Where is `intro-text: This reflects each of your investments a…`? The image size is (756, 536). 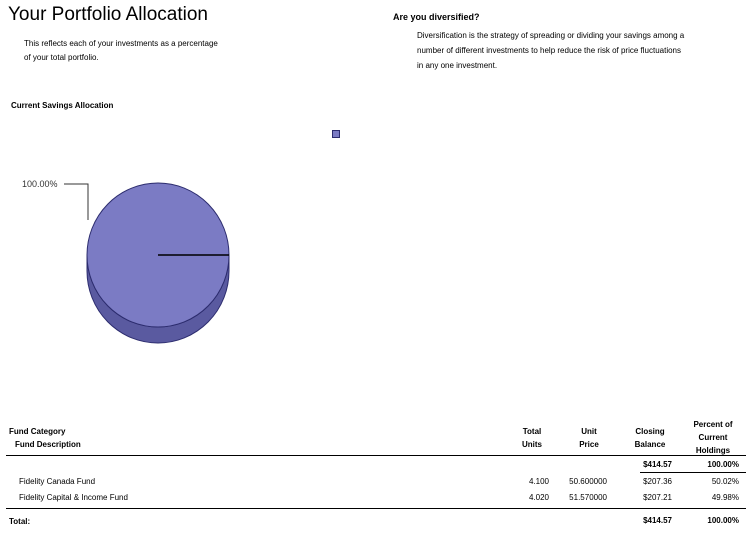 intro-text: This reflects each of your investments a… is located at coordinates (121, 50).